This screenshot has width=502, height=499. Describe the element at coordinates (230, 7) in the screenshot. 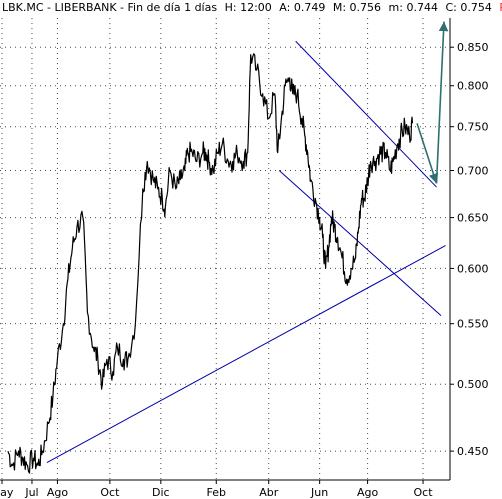

I see `stat-label-h: H:` at that location.